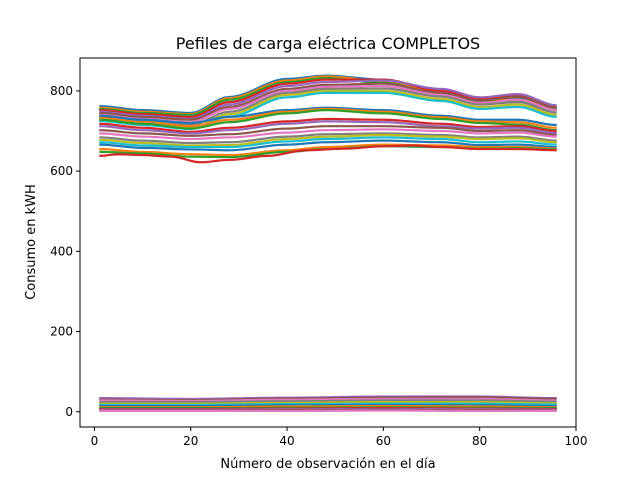 The image size is (640, 484). What do you see at coordinates (61, 332) in the screenshot?
I see `y-tick-label: 200` at bounding box center [61, 332].